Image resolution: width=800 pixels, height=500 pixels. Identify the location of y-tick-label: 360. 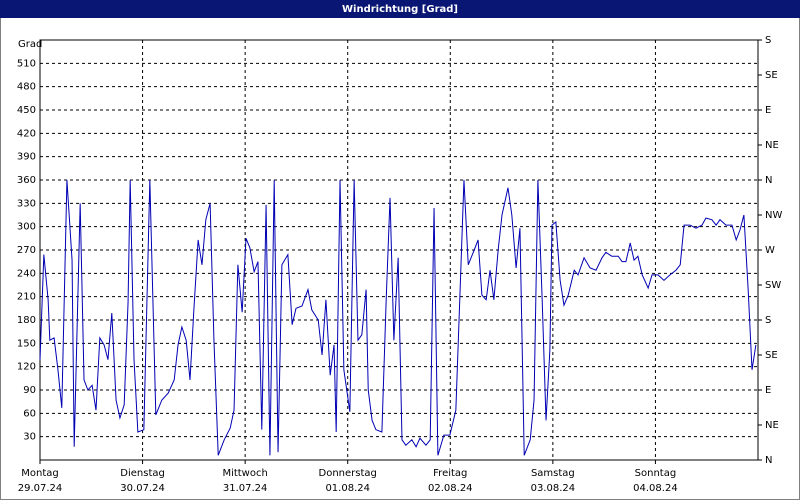
(26, 180).